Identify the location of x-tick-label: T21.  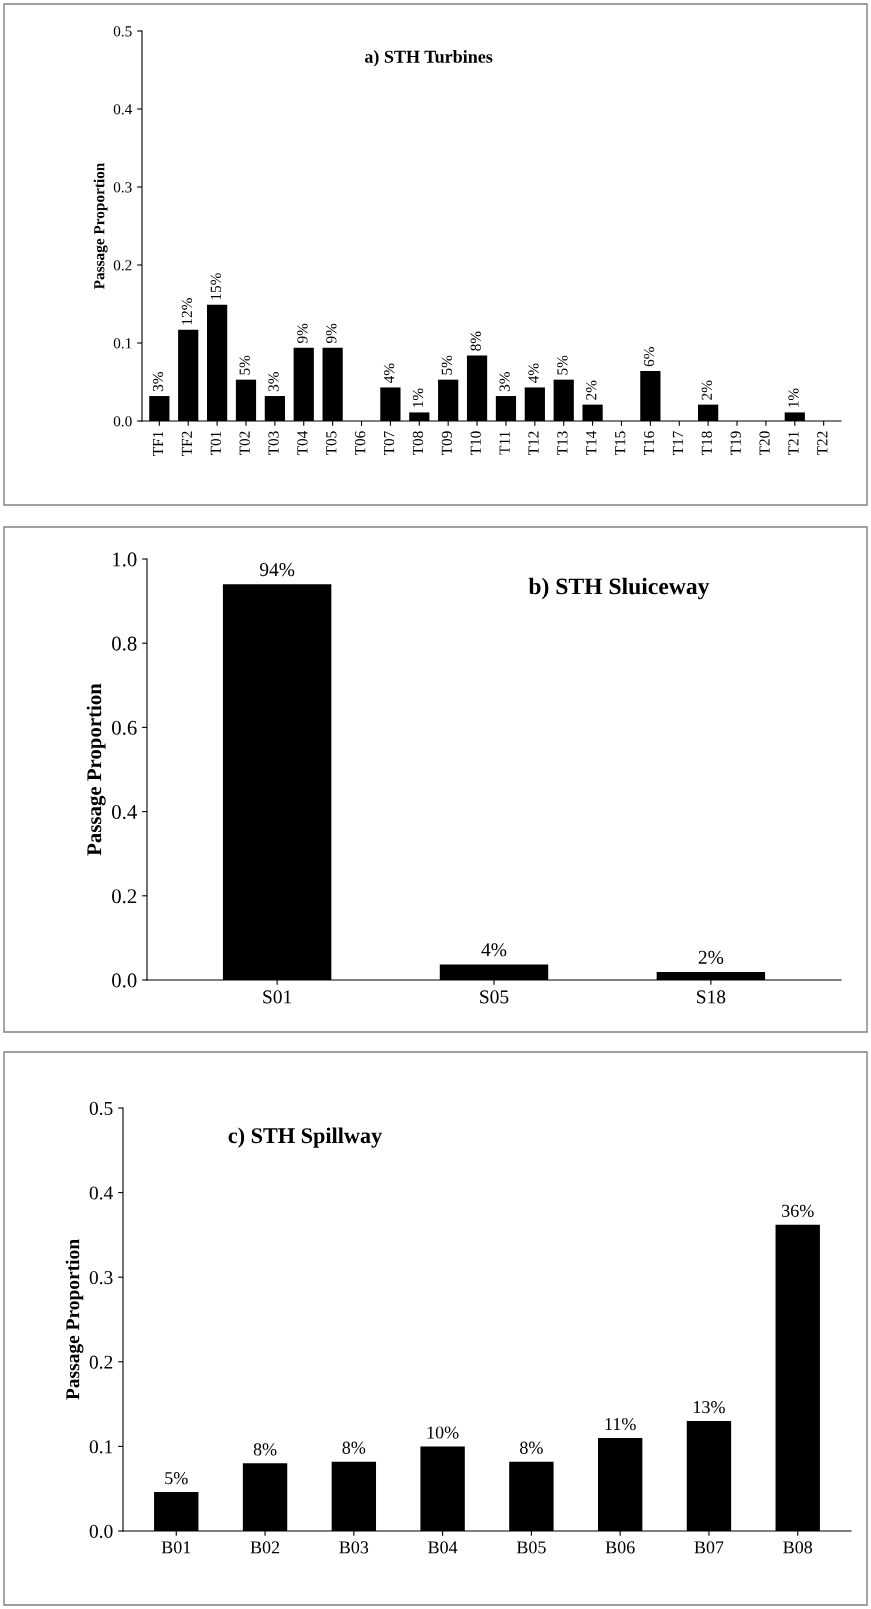
(793, 443).